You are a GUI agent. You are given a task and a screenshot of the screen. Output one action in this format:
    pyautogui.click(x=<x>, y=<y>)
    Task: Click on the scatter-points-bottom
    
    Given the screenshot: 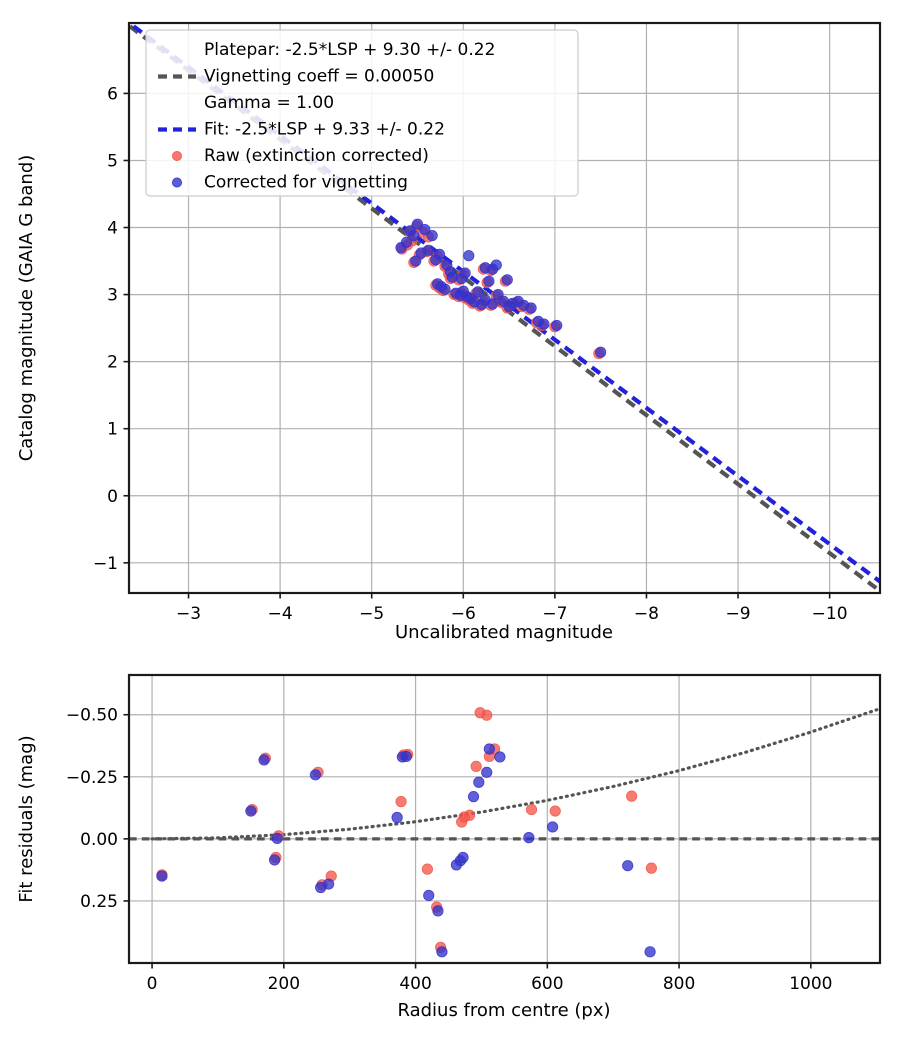 What is the action you would take?
    pyautogui.click(x=407, y=832)
    